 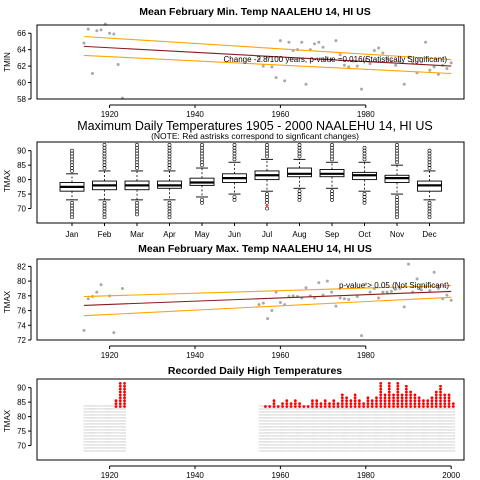 What do you see at coordinates (299, 172) in the screenshot?
I see `box-iqr` at bounding box center [299, 172].